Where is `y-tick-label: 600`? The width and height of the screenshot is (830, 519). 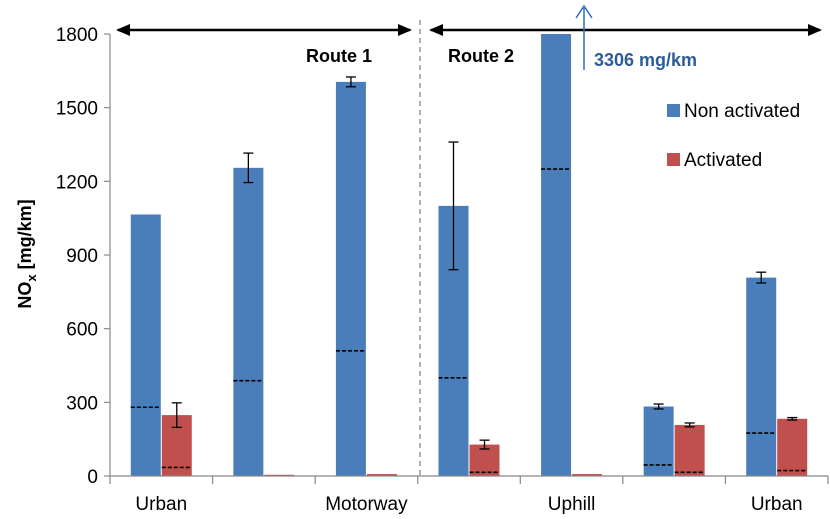
y-tick-label: 600 is located at coordinates (82, 330).